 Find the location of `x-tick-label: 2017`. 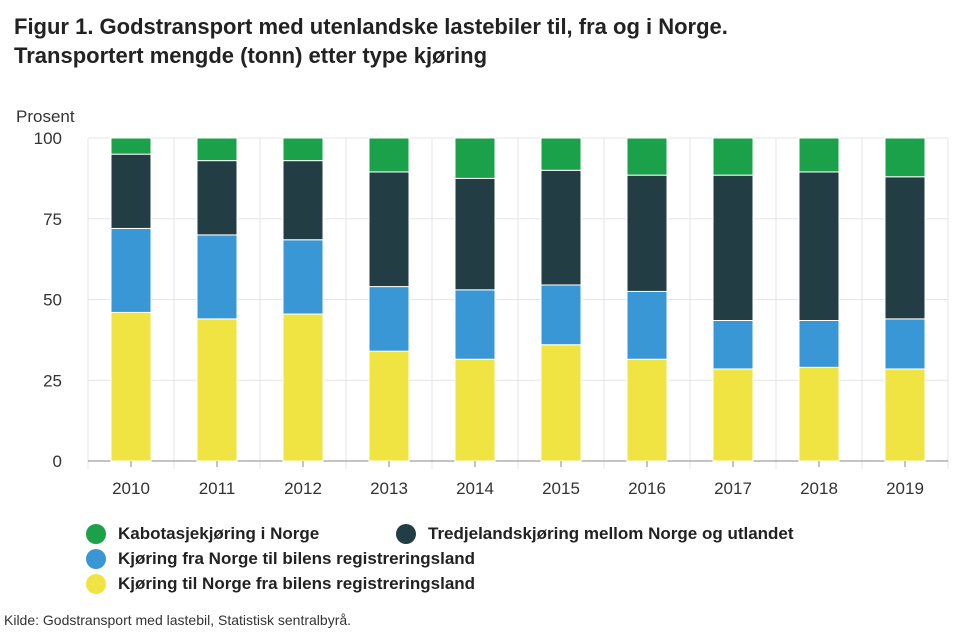

x-tick-label: 2017 is located at coordinates (733, 488).